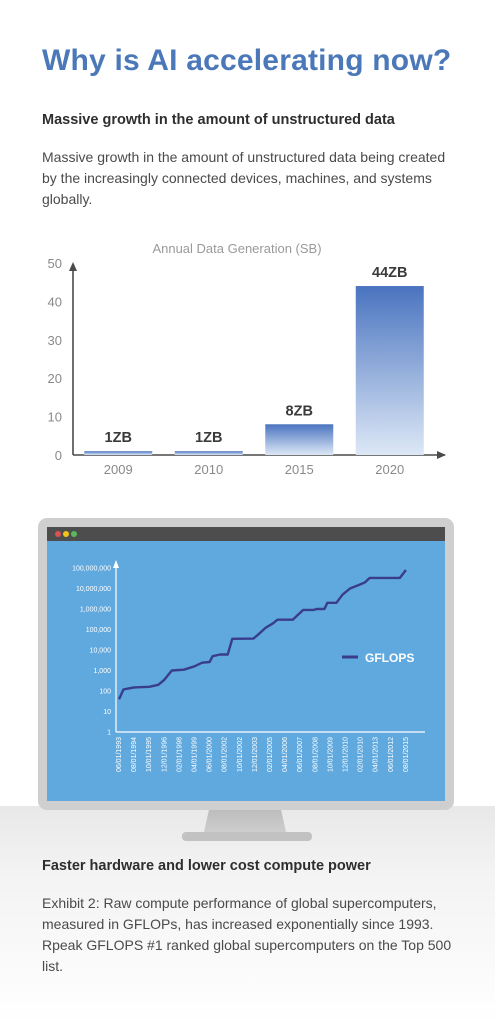  I want to click on y-tick-label: 10,000,000, so click(93, 589).